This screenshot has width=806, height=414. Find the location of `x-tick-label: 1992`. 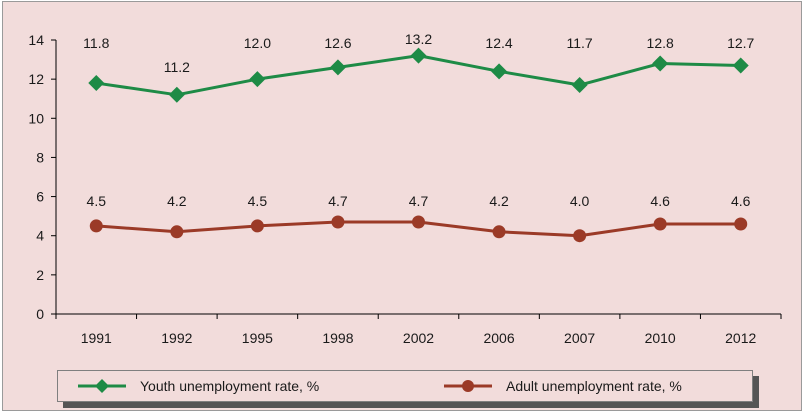

x-tick-label: 1992 is located at coordinates (176, 338).